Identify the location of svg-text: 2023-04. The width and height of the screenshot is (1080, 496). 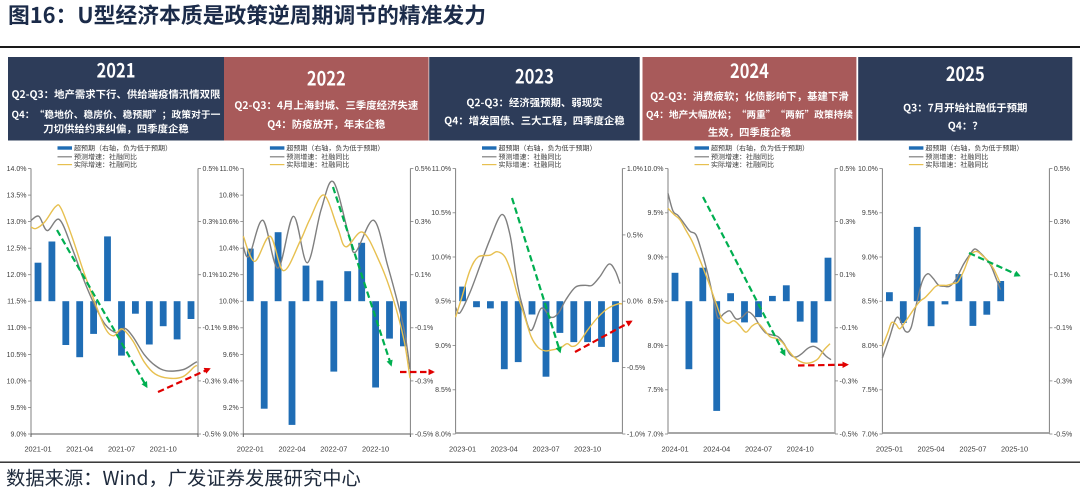
(504, 449).